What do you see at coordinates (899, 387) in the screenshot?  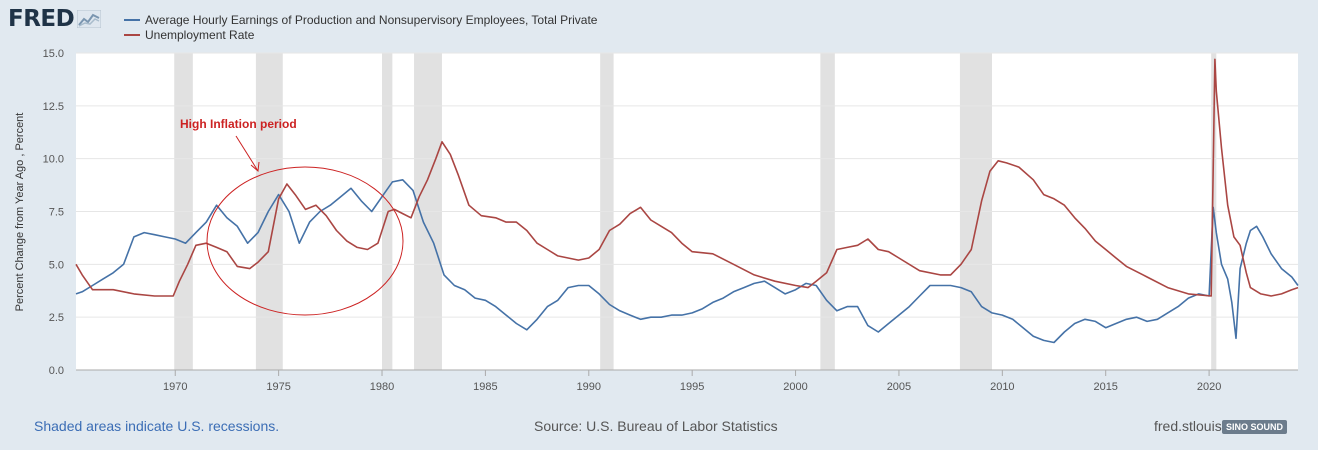 I see `x-tick-label: 2005` at bounding box center [899, 387].